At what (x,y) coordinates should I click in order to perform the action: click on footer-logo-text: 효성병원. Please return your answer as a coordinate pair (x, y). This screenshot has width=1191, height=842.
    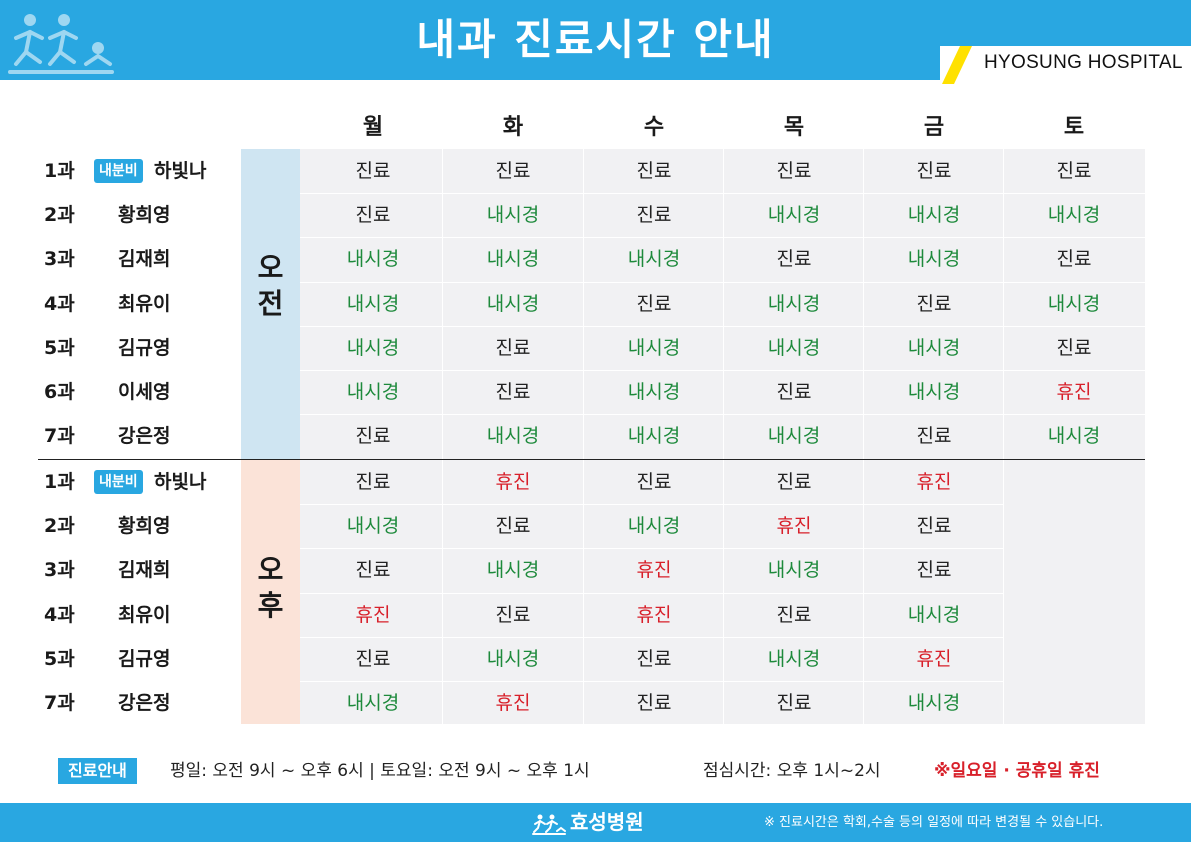
    Looking at the image, I should click on (607, 822).